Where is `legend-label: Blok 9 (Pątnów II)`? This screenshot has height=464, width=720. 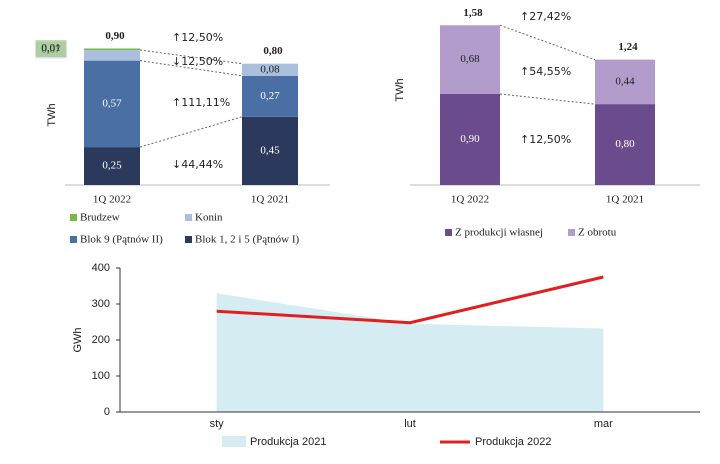
legend-label: Blok 9 (Pątnów II) is located at coordinates (121, 240).